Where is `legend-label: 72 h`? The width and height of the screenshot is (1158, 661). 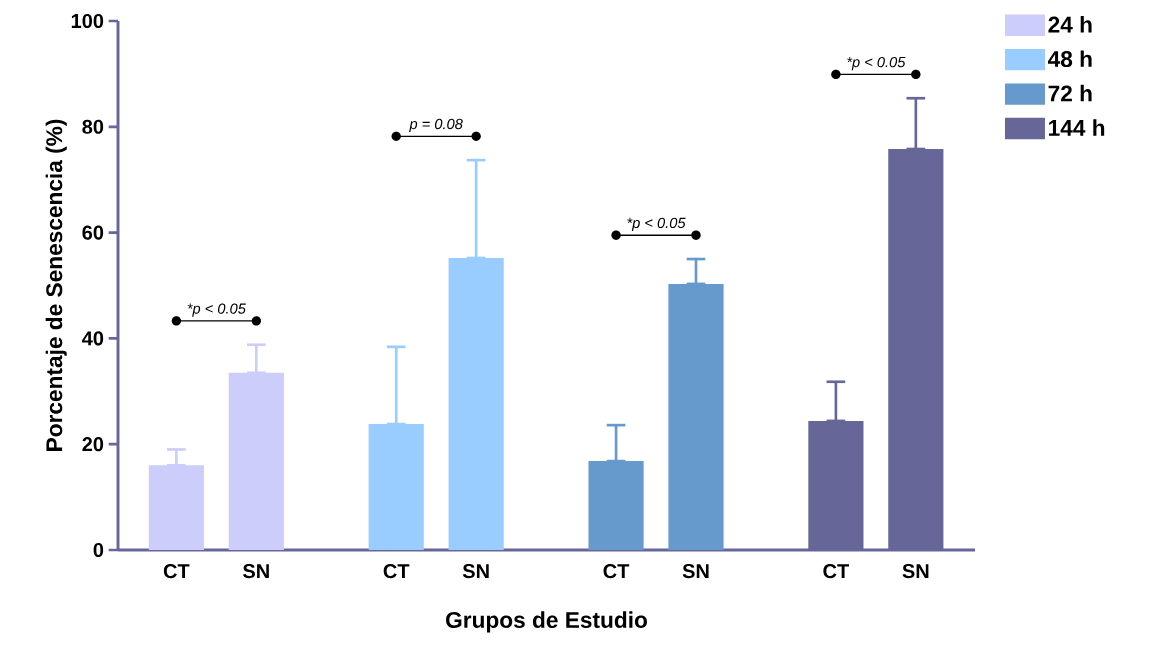
legend-label: 72 h is located at coordinates (1070, 93).